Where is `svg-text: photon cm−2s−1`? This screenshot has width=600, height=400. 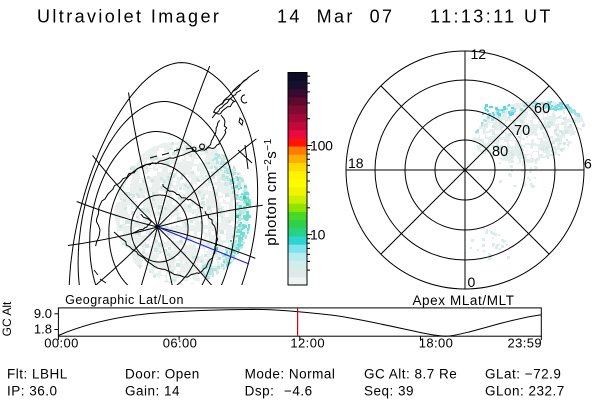 svg-text: photon cm−2s−1 is located at coordinates (272, 191).